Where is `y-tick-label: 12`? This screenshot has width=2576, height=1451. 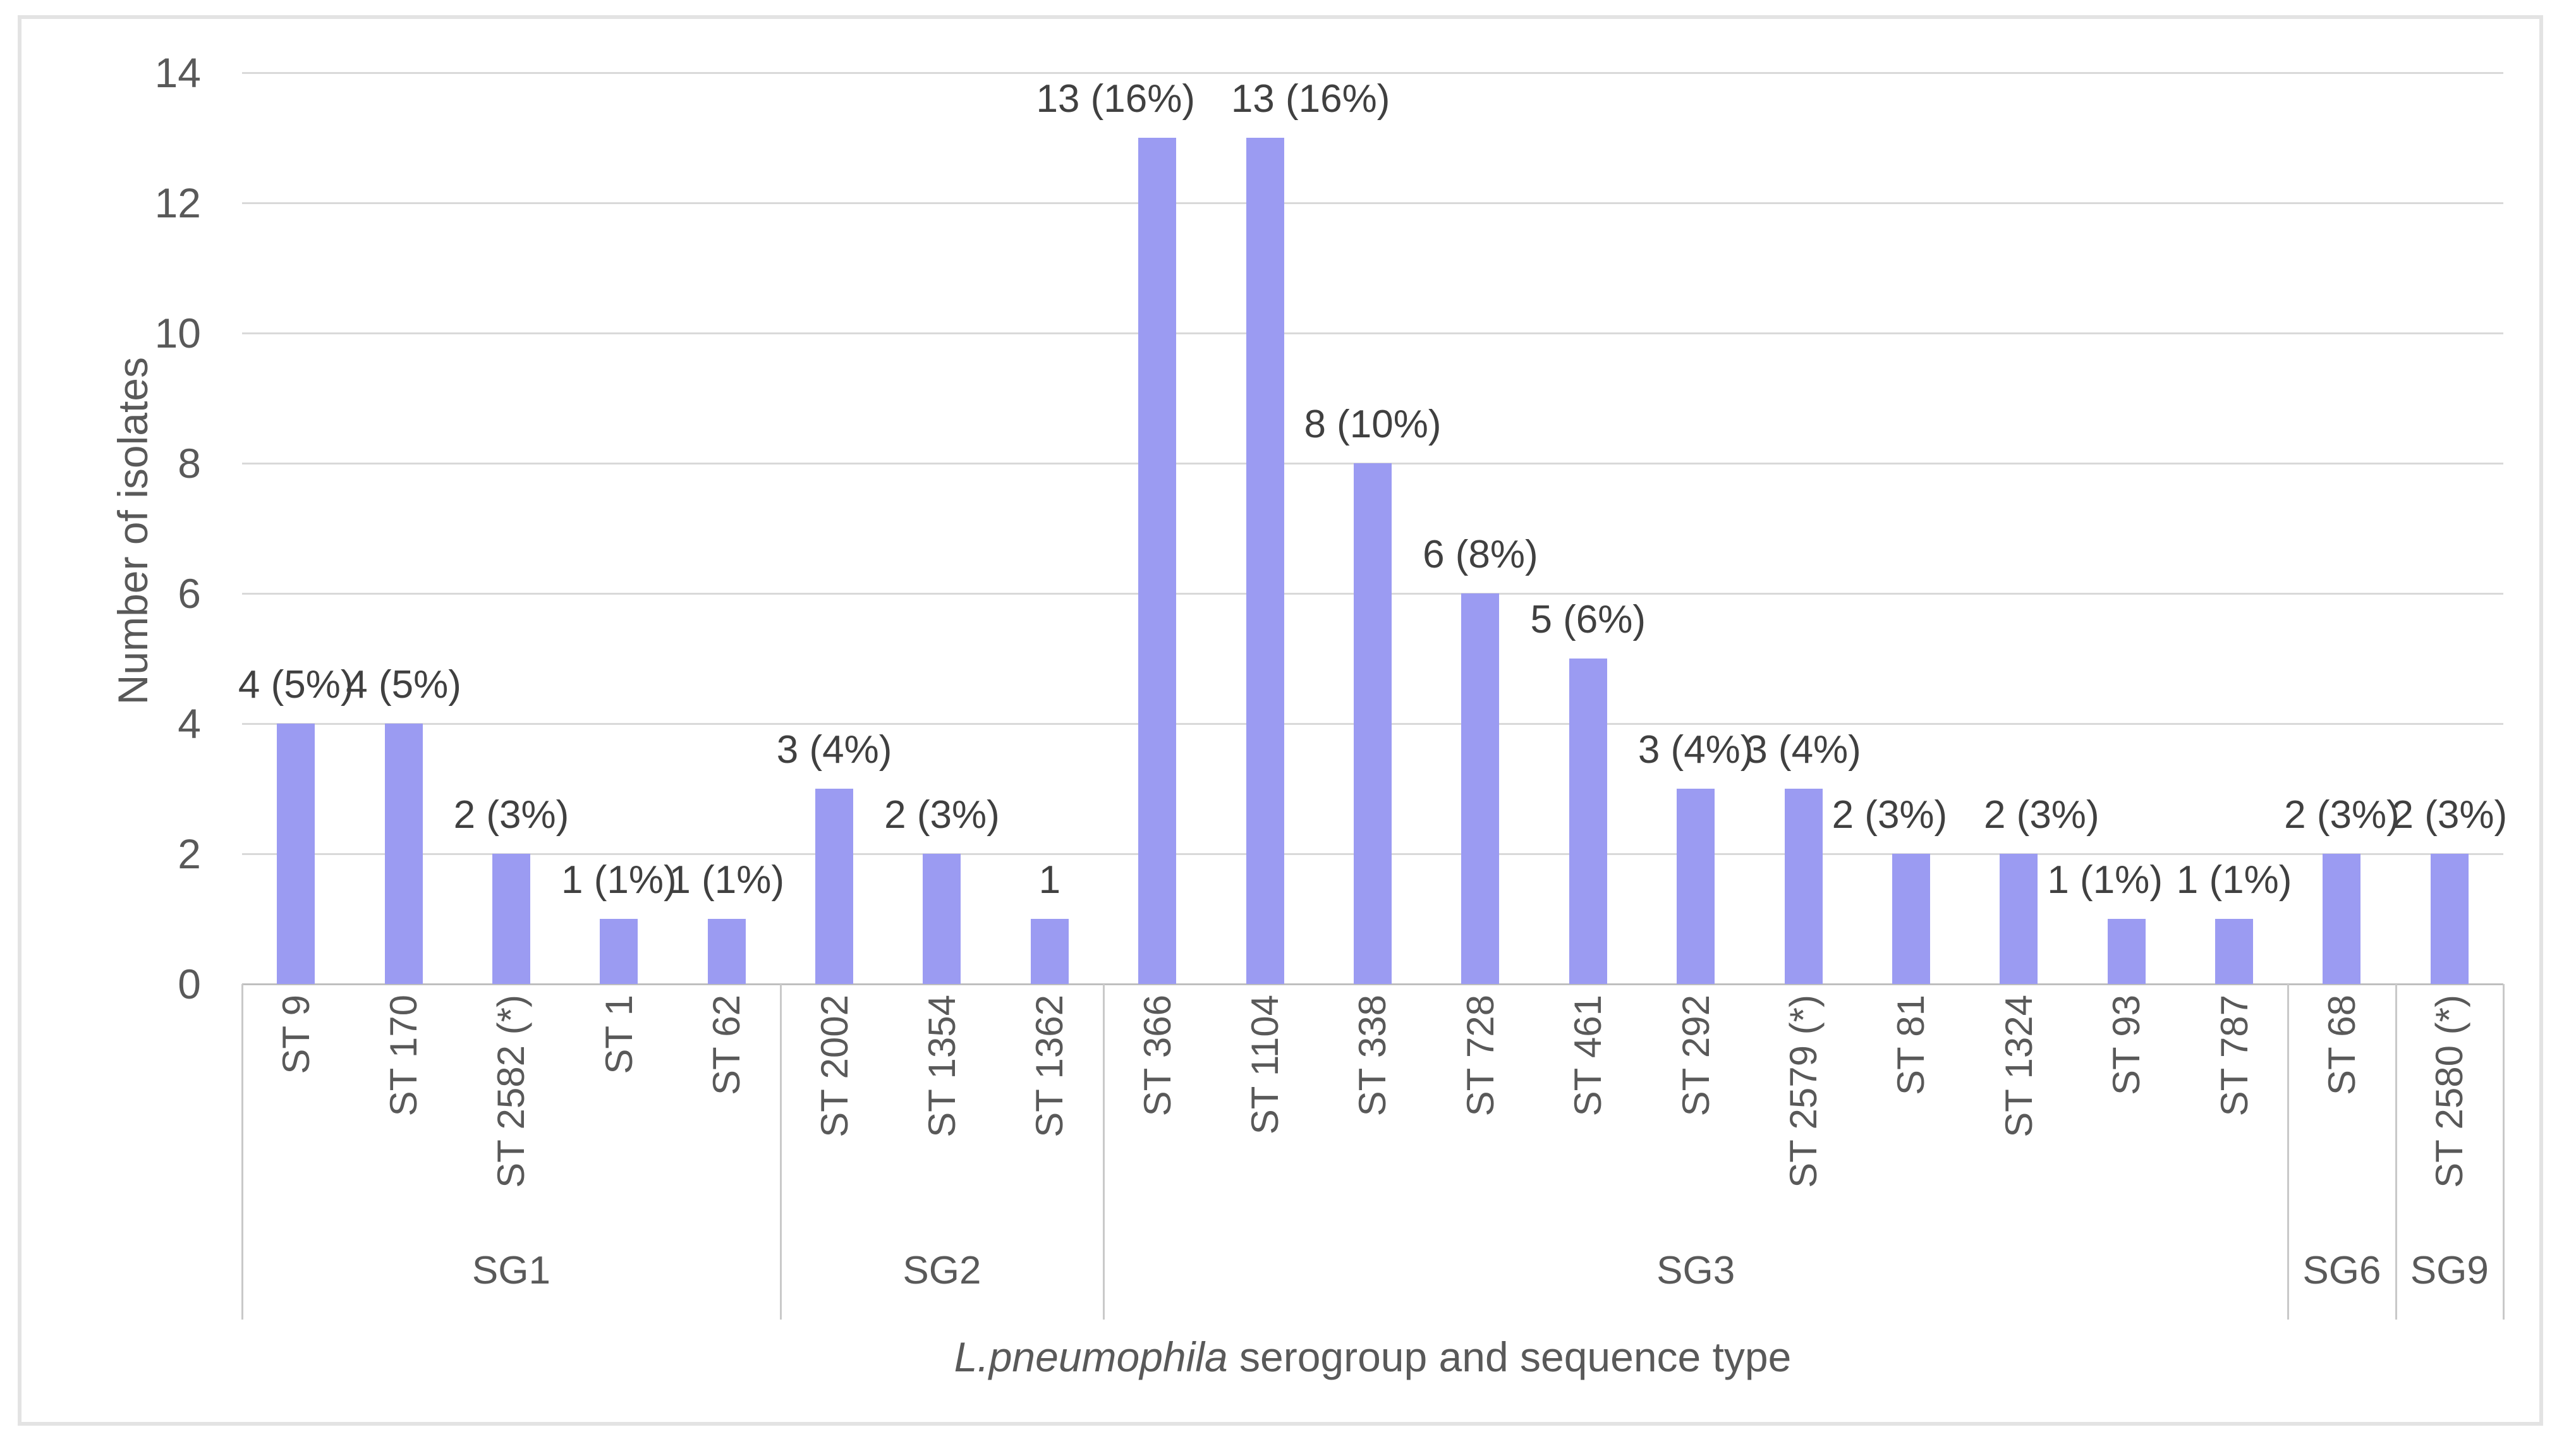 y-tick-label: 12 is located at coordinates (177, 202).